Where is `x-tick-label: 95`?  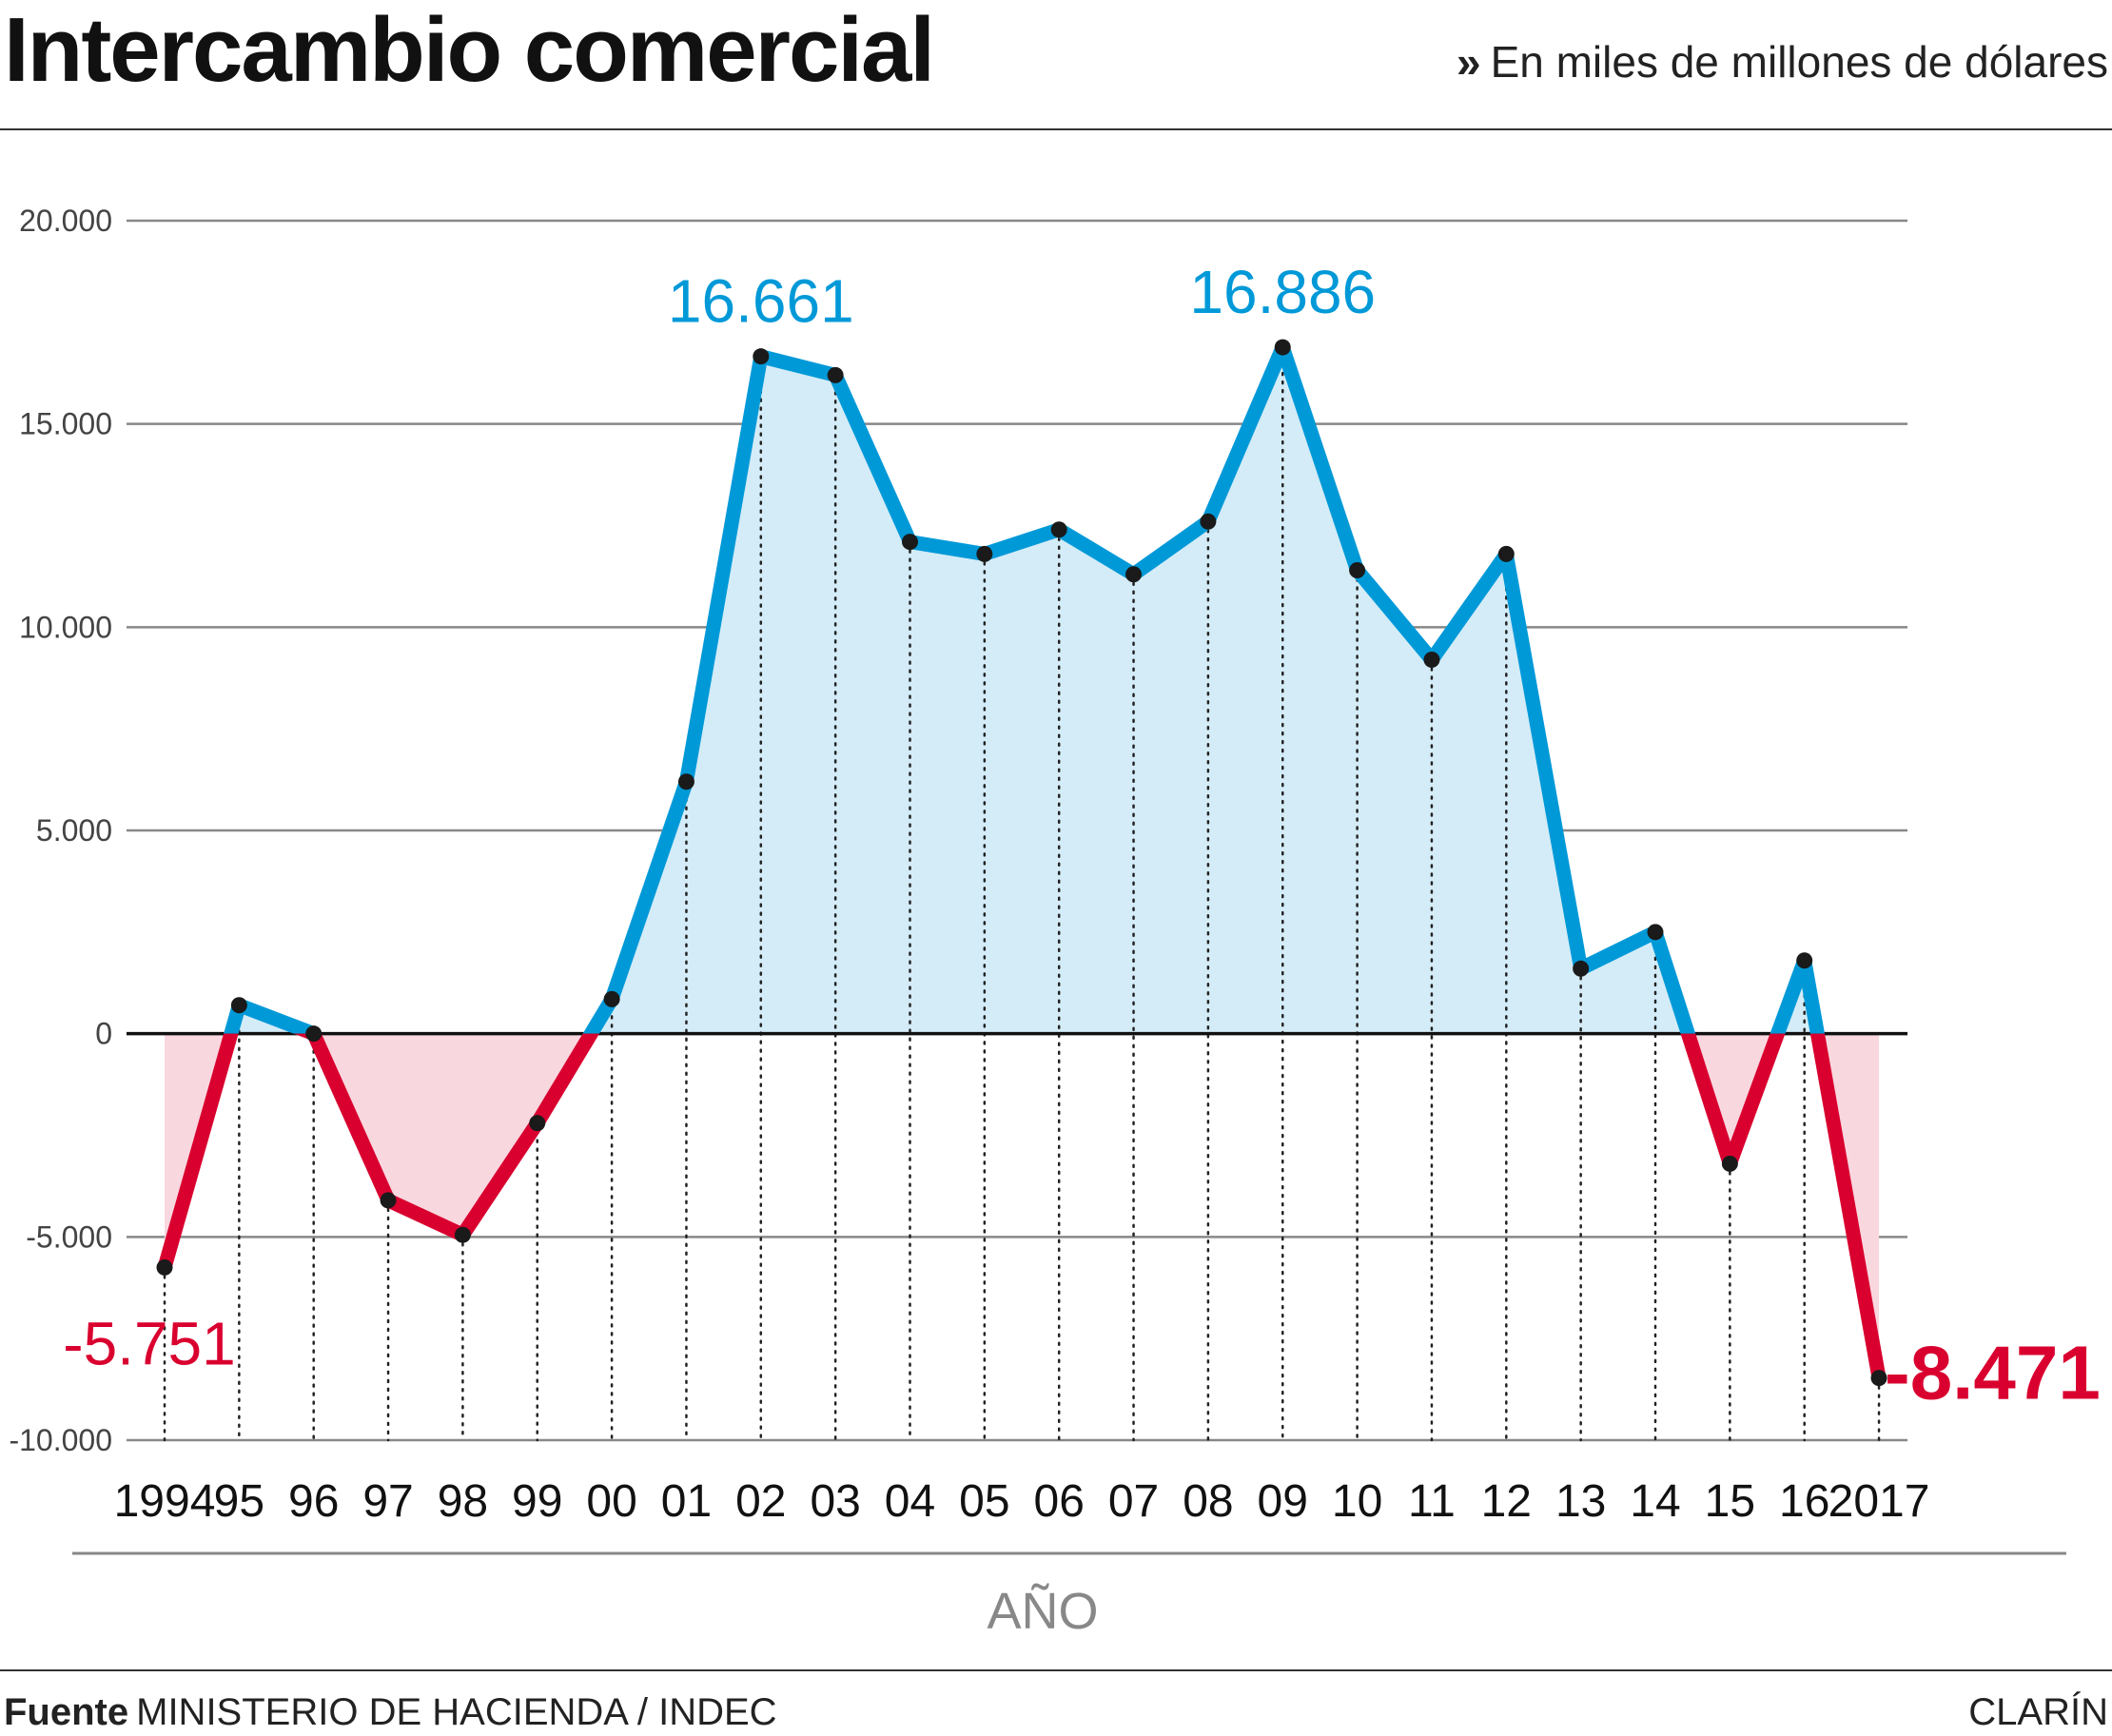
x-tick-label: 95 is located at coordinates (239, 1502).